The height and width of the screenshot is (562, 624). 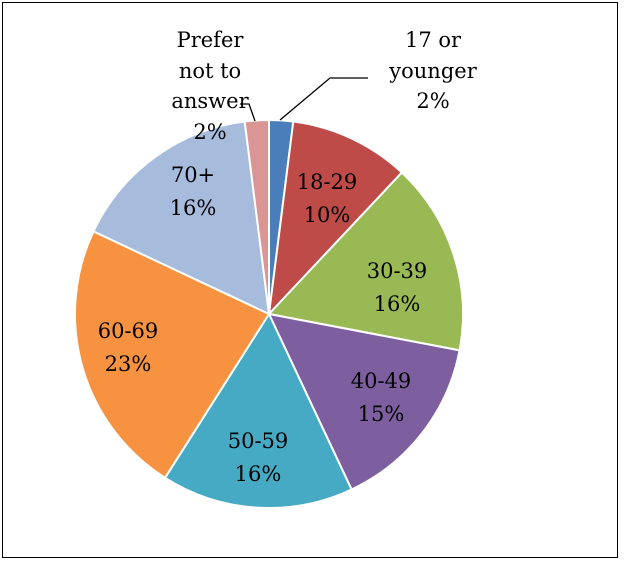 I want to click on slice-label-line: not to, so click(x=210, y=71).